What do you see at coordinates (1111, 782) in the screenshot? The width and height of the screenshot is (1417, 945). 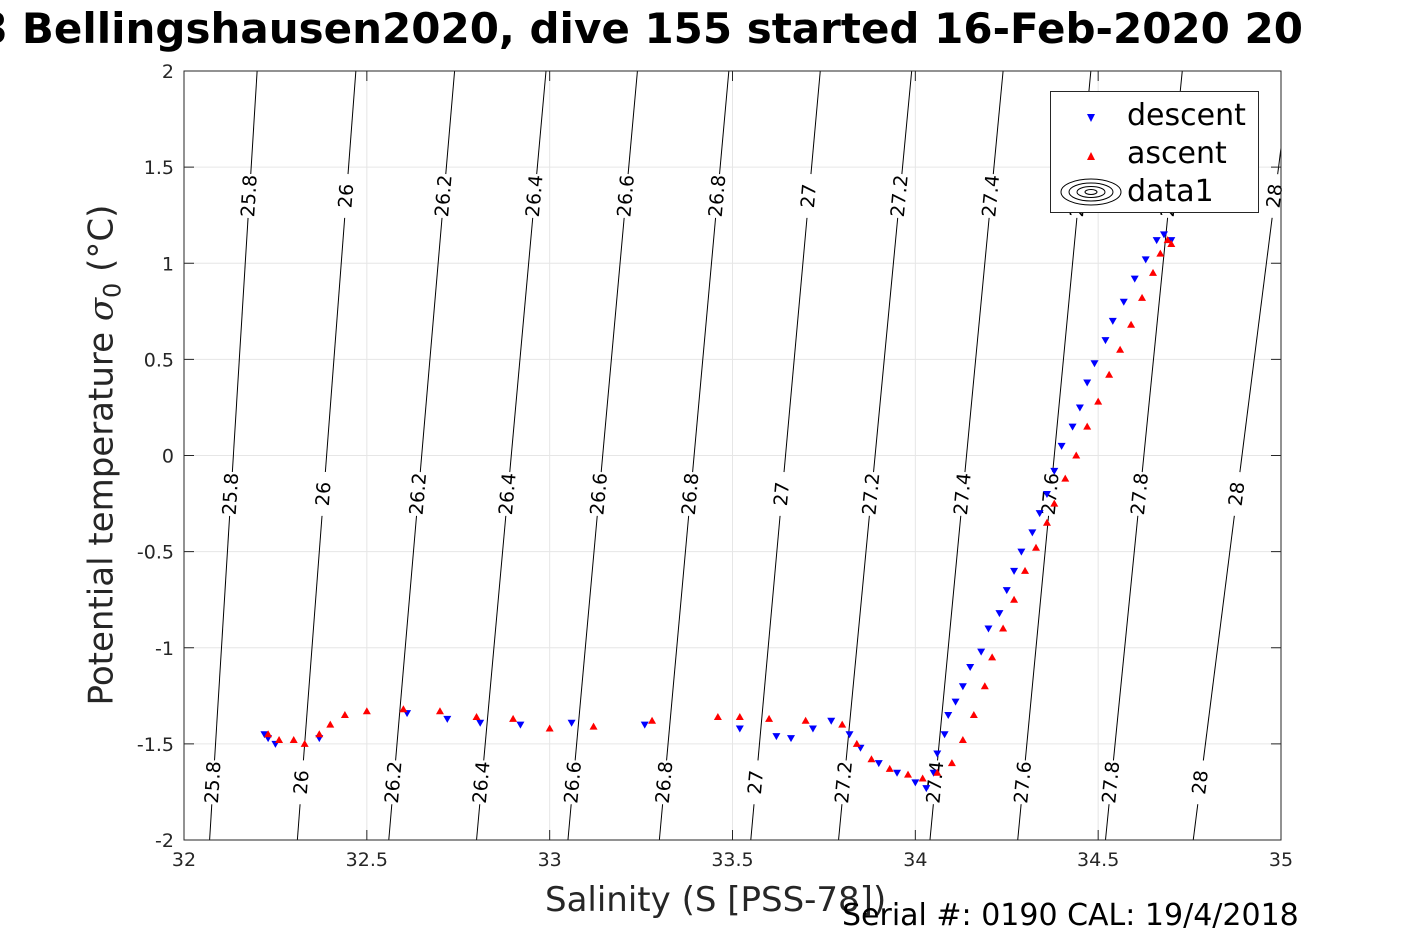 I see `isopycnal-label: 27.8` at bounding box center [1111, 782].